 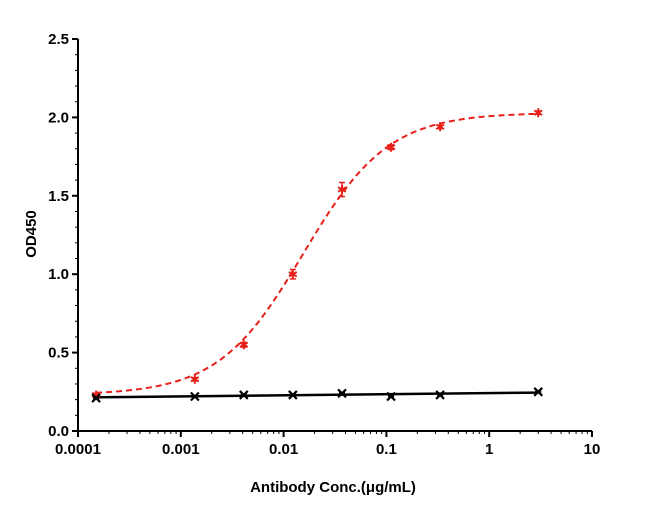 What do you see at coordinates (31, 234) in the screenshot?
I see `y-axis-title: OD450` at bounding box center [31, 234].